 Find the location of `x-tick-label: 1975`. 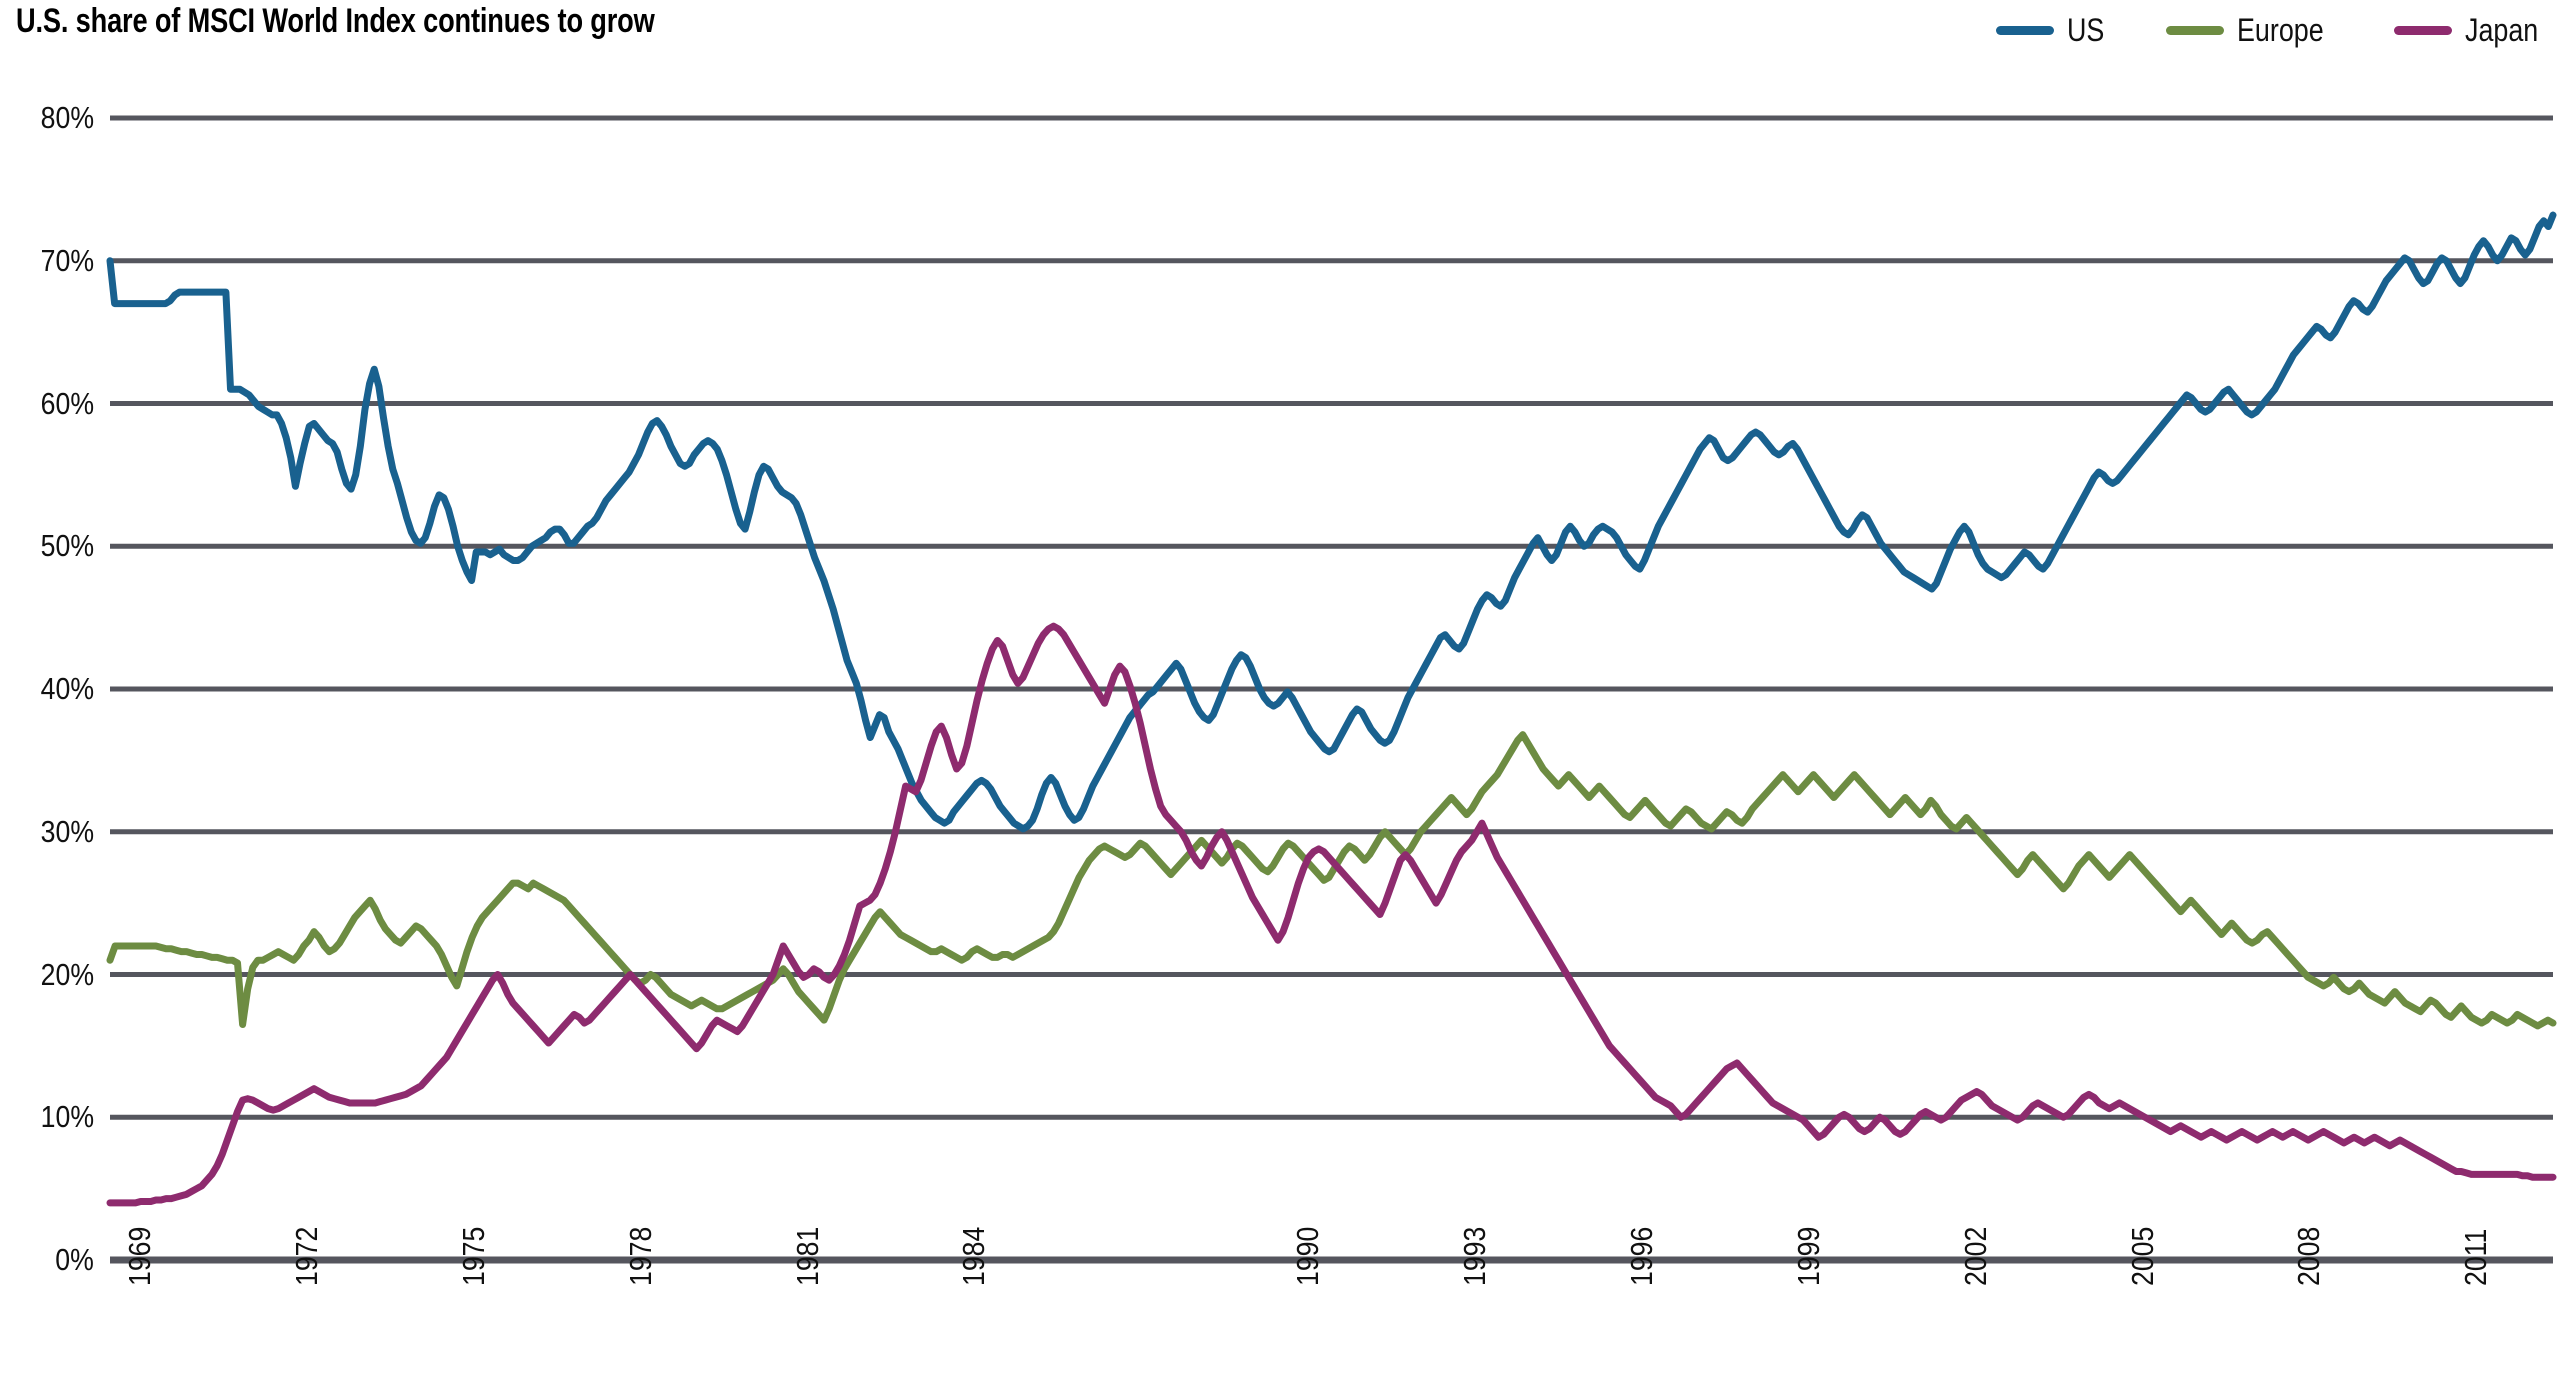

x-tick-label: 1975 is located at coordinates (473, 1256).